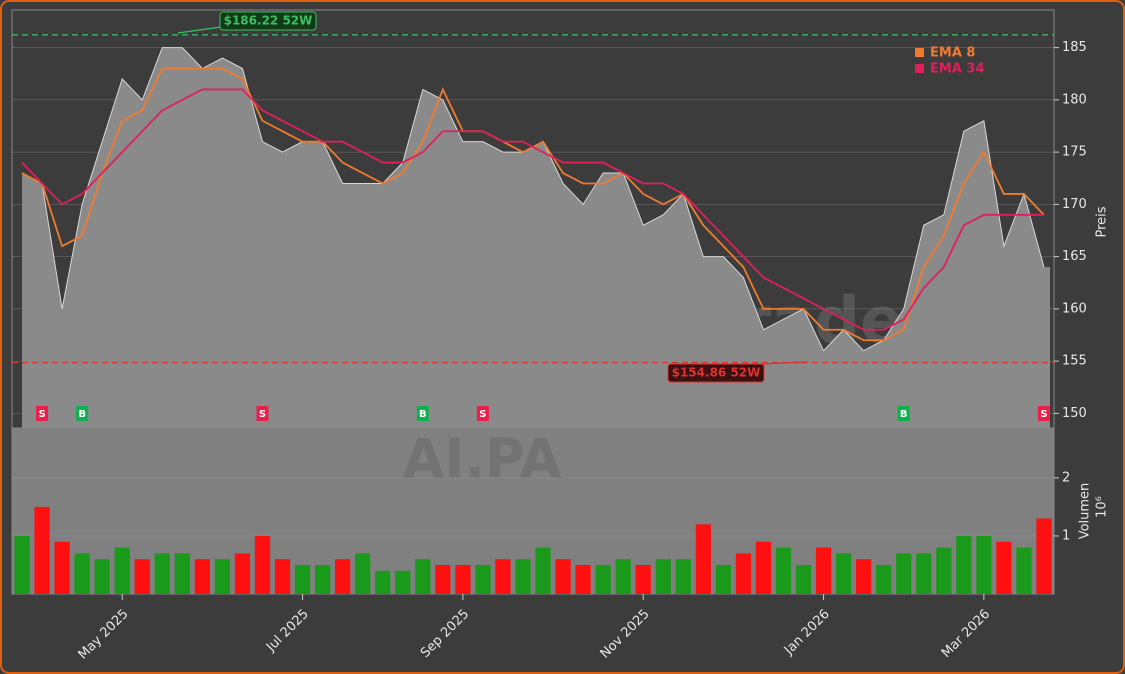 The height and width of the screenshot is (674, 1125). I want to click on y-tick-label: 180, so click(1074, 99).